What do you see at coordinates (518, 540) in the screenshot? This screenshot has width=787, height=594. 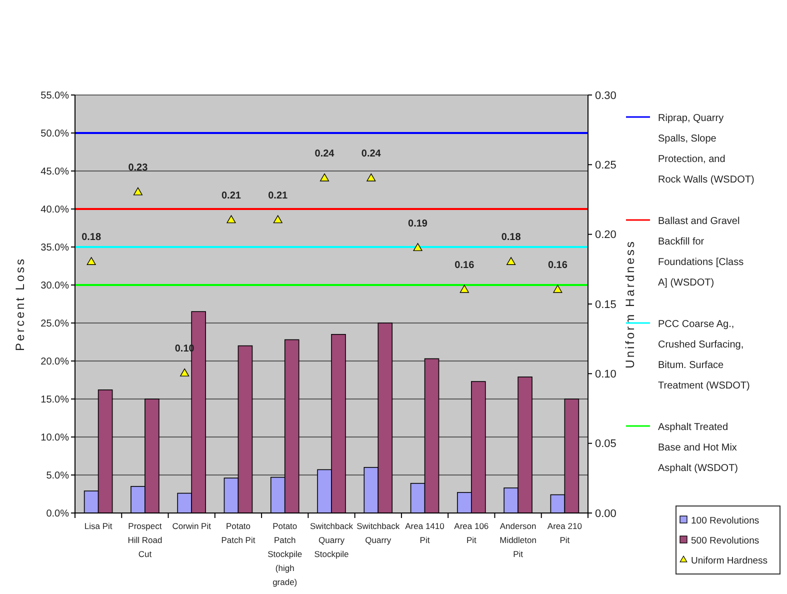 I see `x-tick-label: Anderson Middleton Pit` at bounding box center [518, 540].